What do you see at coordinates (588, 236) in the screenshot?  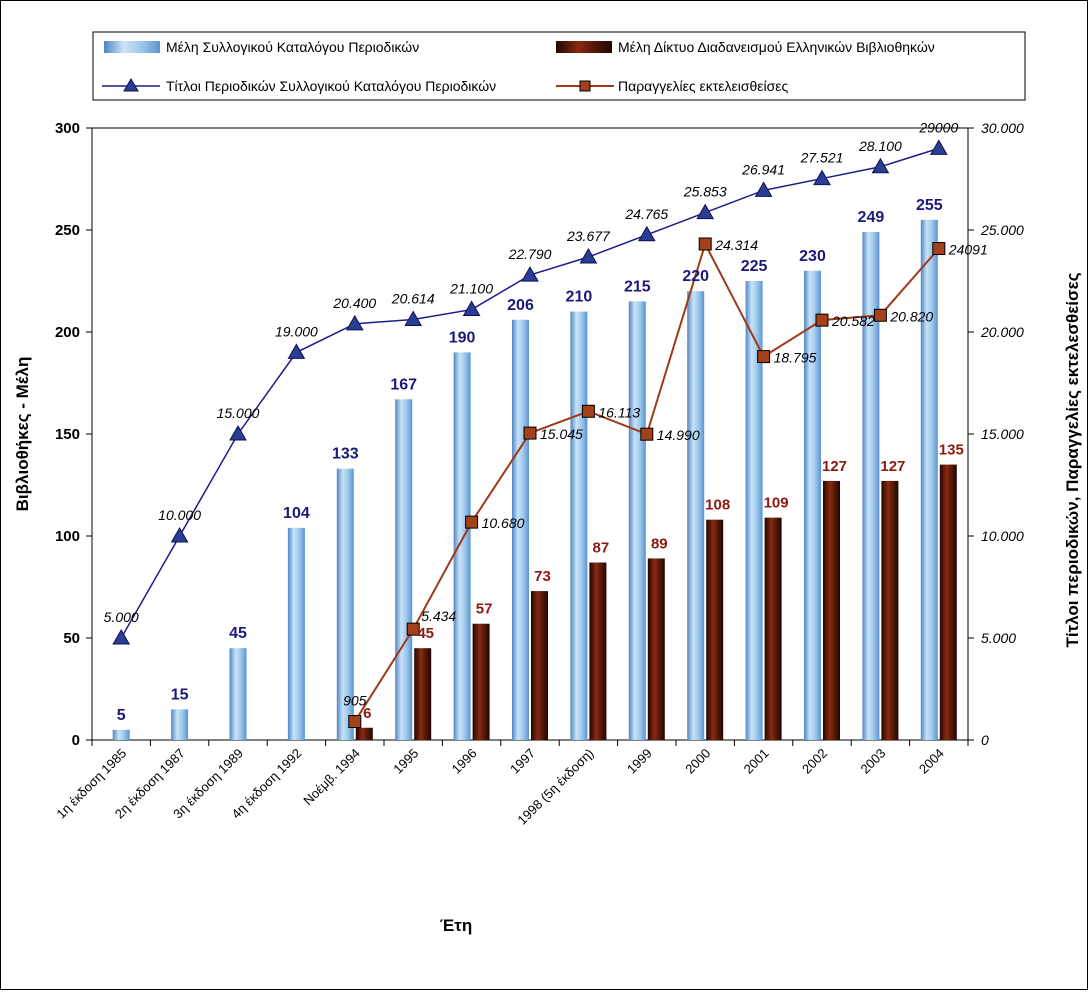 I see `point-label-journal-titles: 23.677` at bounding box center [588, 236].